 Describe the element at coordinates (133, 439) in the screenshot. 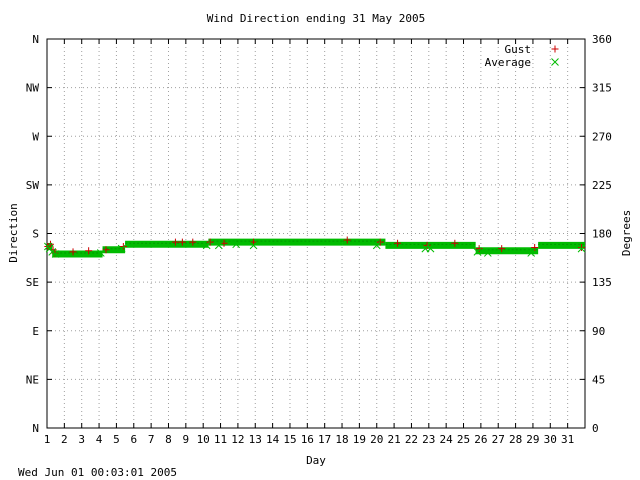

I see `x-tick-label: 6` at that location.